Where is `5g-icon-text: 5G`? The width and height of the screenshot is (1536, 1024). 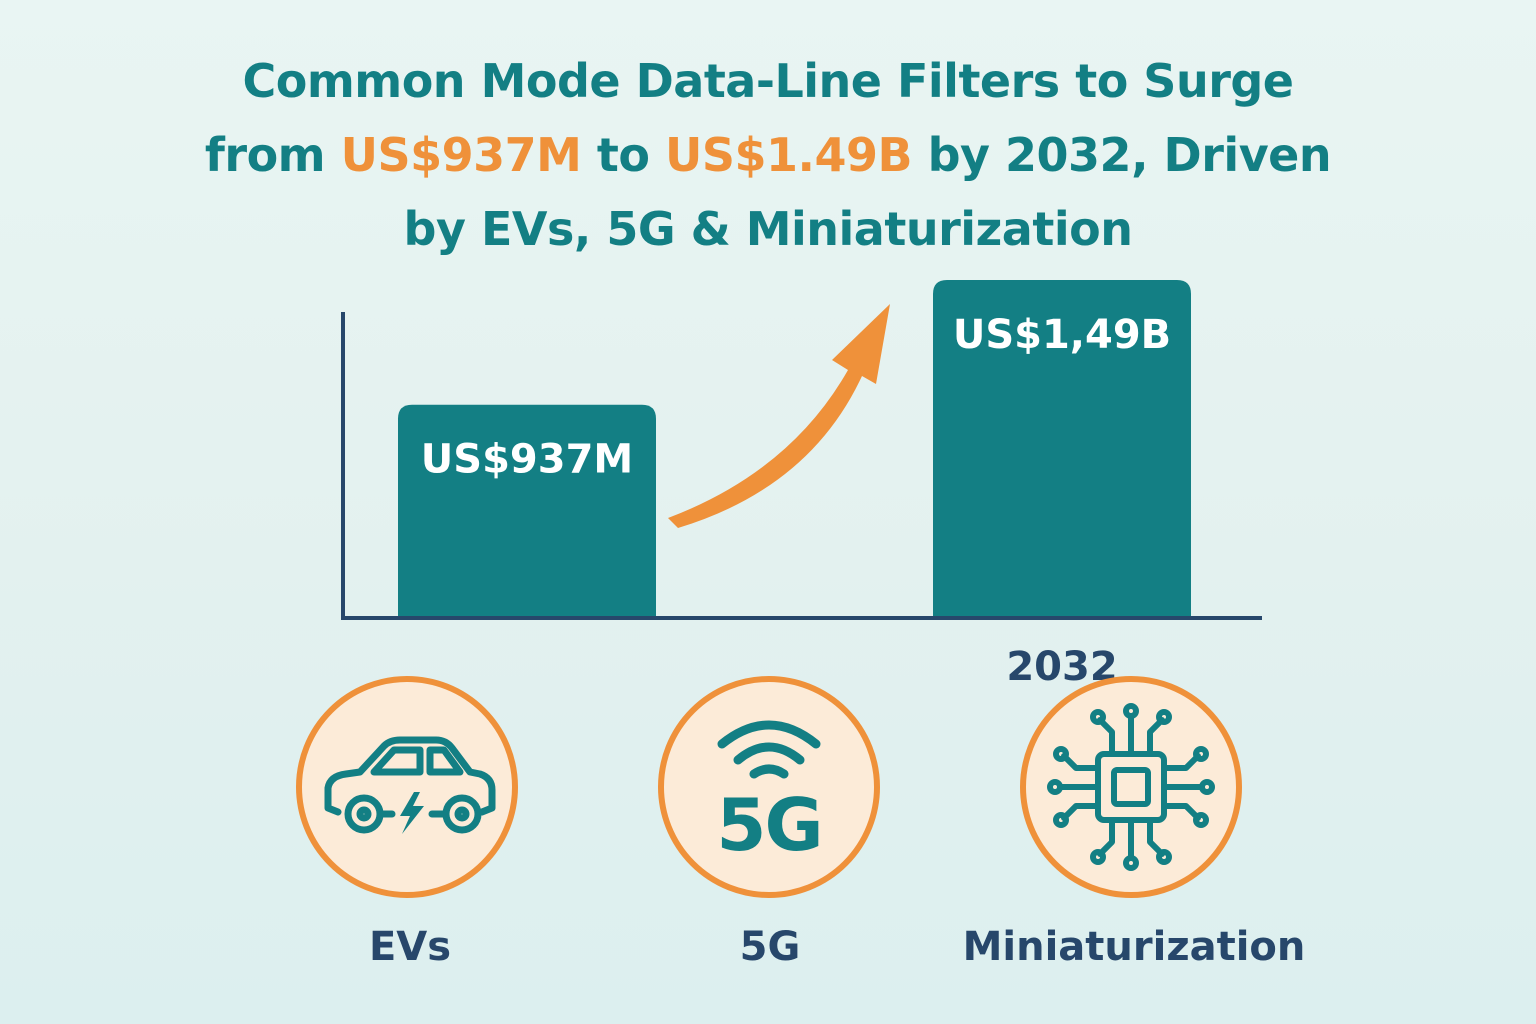 5g-icon-text: 5G is located at coordinates (768, 825).